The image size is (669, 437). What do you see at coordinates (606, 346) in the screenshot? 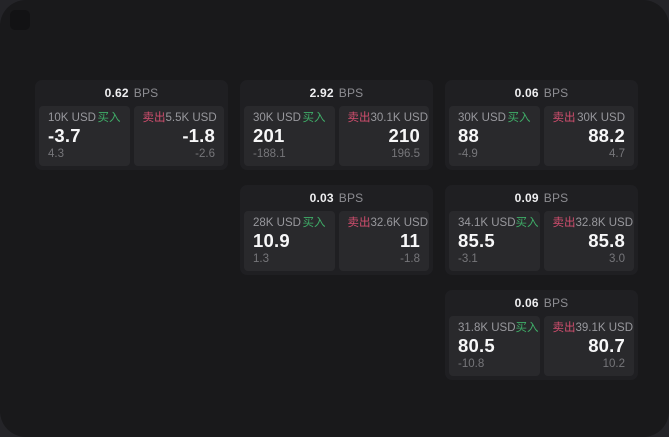
I see `sell-price: 80.7` at bounding box center [606, 346].